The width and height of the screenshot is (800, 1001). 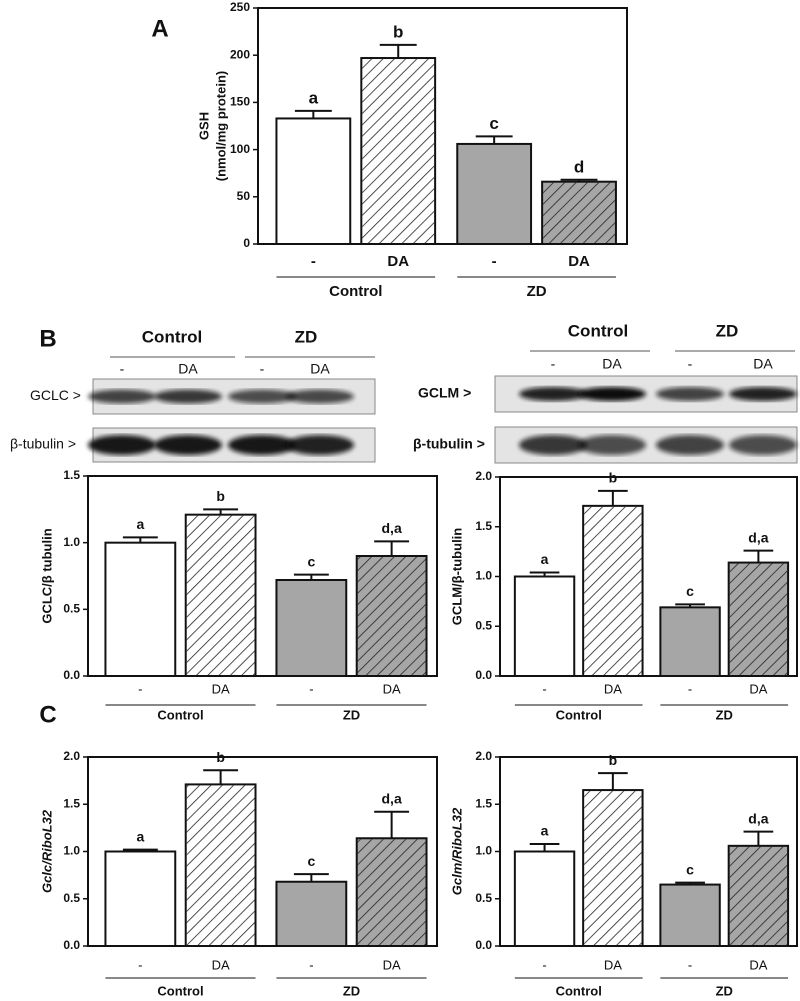 What do you see at coordinates (46, 851) in the screenshot?
I see `y-axis-label: Gclc/RiboL32` at bounding box center [46, 851].